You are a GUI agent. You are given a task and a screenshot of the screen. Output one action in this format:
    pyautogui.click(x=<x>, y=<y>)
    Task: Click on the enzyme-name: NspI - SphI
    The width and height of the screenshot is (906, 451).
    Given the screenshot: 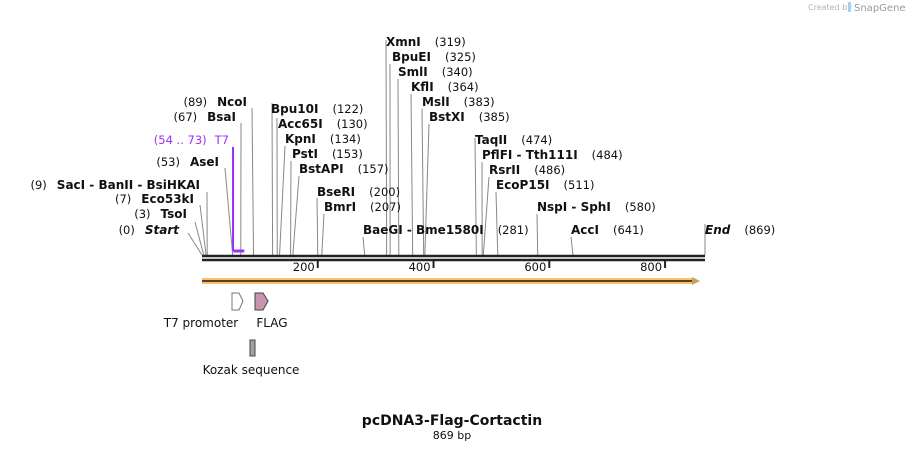 What is the action you would take?
    pyautogui.click(x=574, y=207)
    